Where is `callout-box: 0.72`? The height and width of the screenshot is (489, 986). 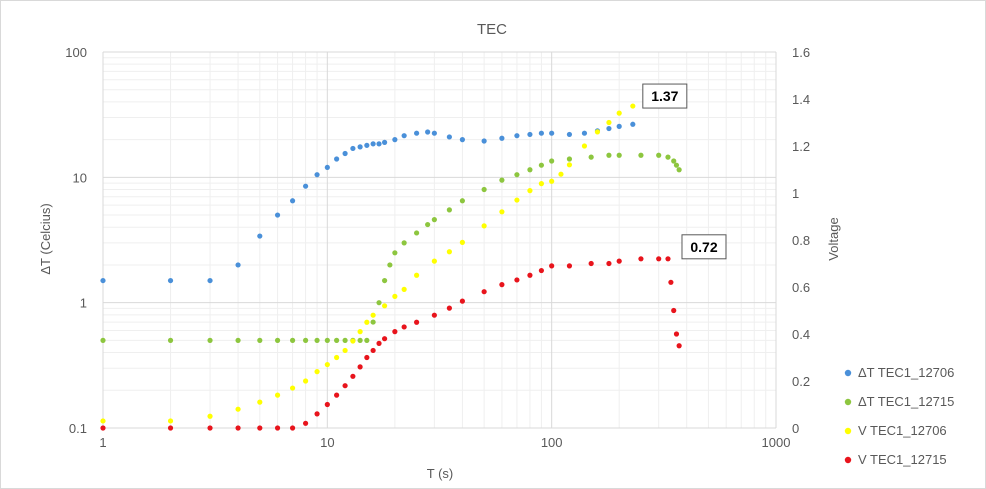
callout-box: 0.72 is located at coordinates (704, 247).